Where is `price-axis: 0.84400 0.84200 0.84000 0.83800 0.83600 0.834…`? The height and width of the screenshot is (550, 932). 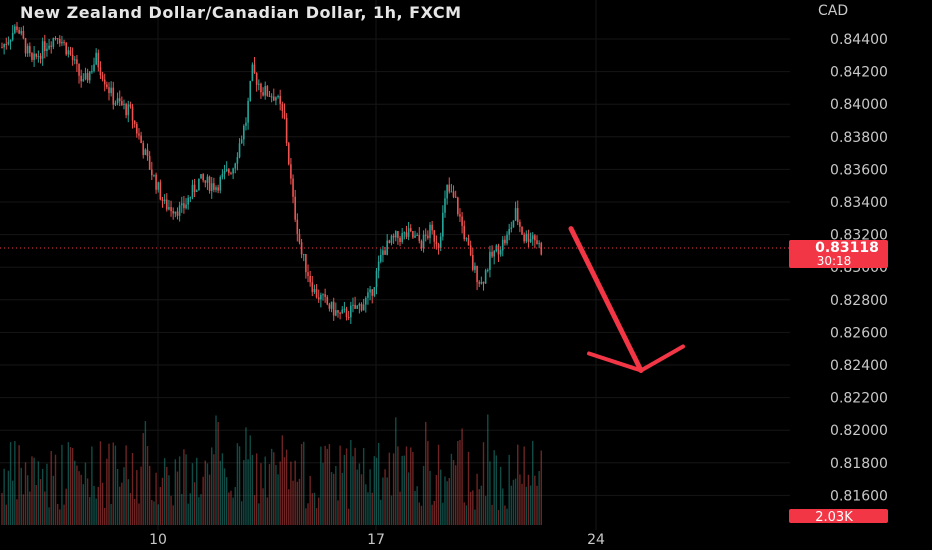 price-axis: 0.84400 0.84200 0.84000 0.83800 0.83600 0.834… is located at coordinates (859, 268).